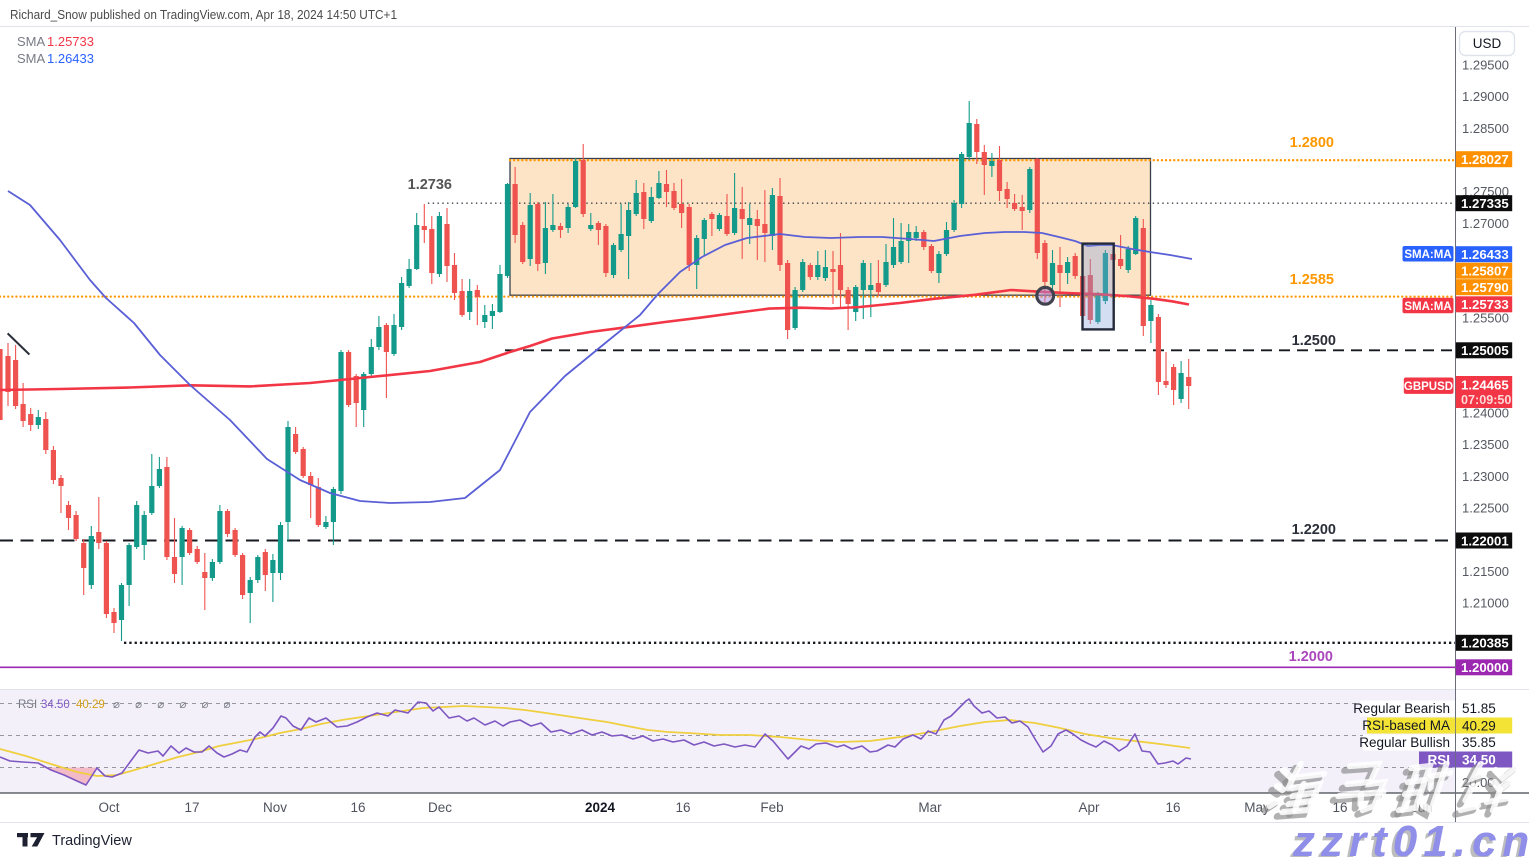  Describe the element at coordinates (1485, 64) in the screenshot. I see `svg-text: 1.29500` at that location.